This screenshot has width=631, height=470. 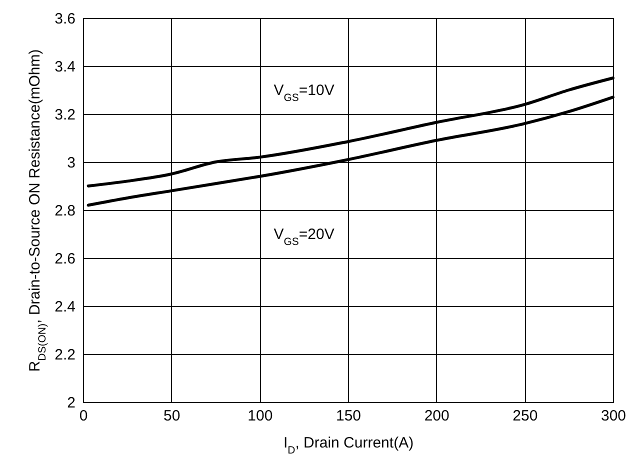 What do you see at coordinates (65, 355) in the screenshot?
I see `y-tick-label: 2.2` at bounding box center [65, 355].